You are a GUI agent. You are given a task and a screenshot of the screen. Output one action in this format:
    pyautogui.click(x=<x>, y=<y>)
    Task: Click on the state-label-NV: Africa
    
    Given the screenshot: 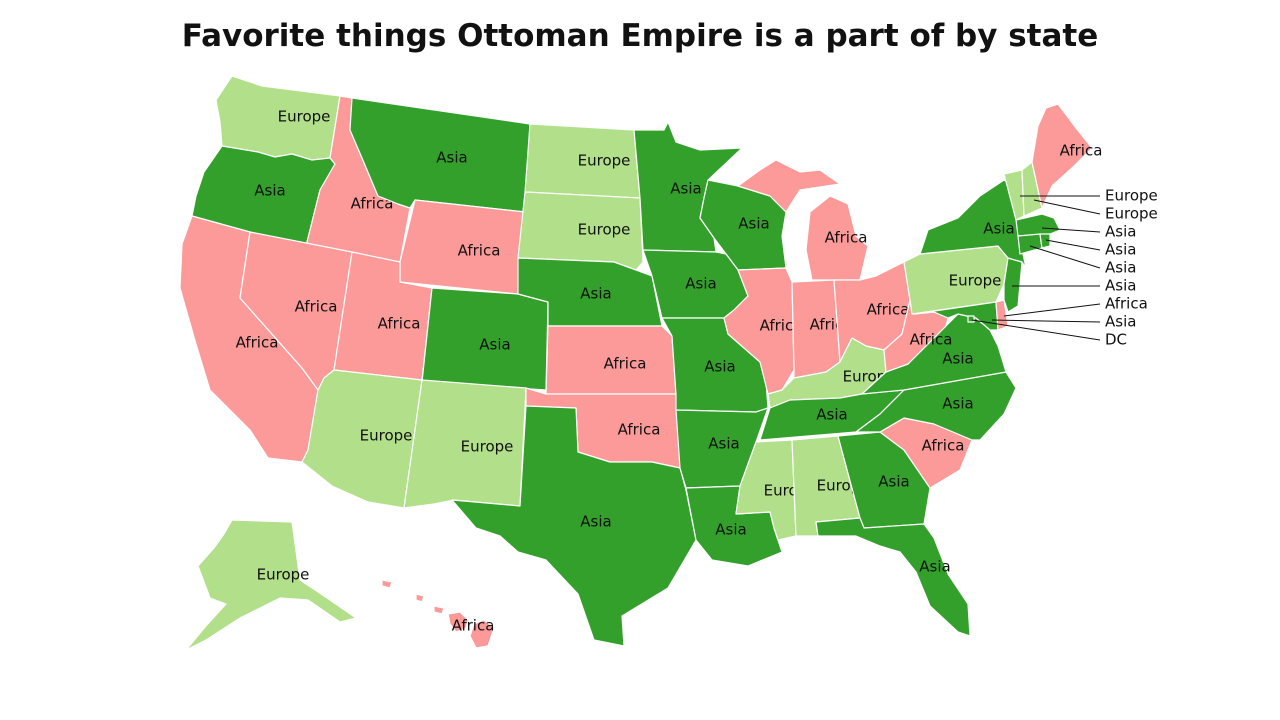 What is the action you would take?
    pyautogui.click(x=316, y=307)
    